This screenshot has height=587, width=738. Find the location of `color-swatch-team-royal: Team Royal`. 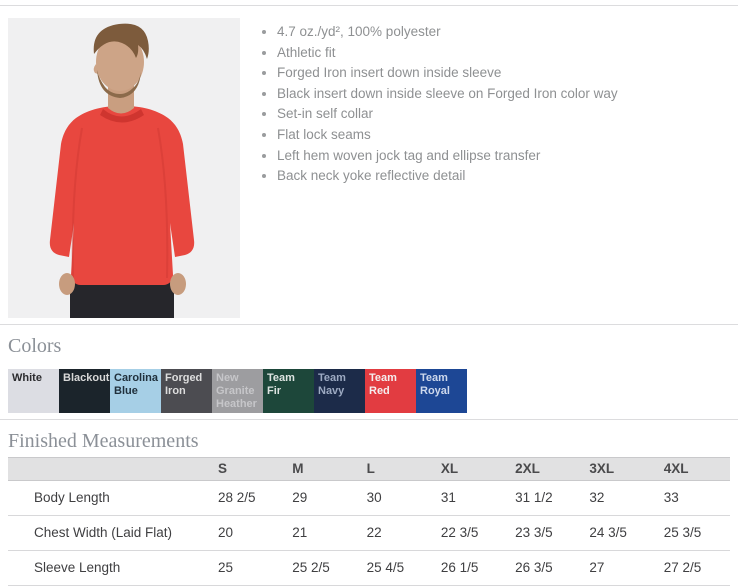

color-swatch-team-royal: Team Royal is located at coordinates (441, 391).